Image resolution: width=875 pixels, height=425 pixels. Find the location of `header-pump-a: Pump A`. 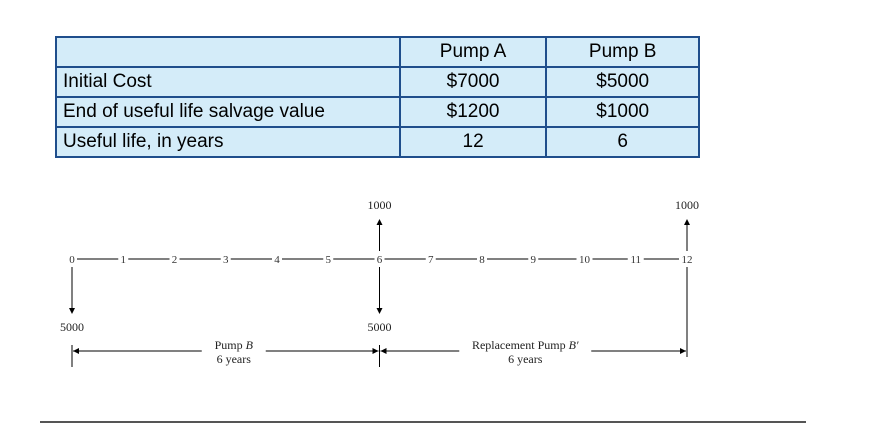

header-pump-a: Pump A is located at coordinates (473, 52).